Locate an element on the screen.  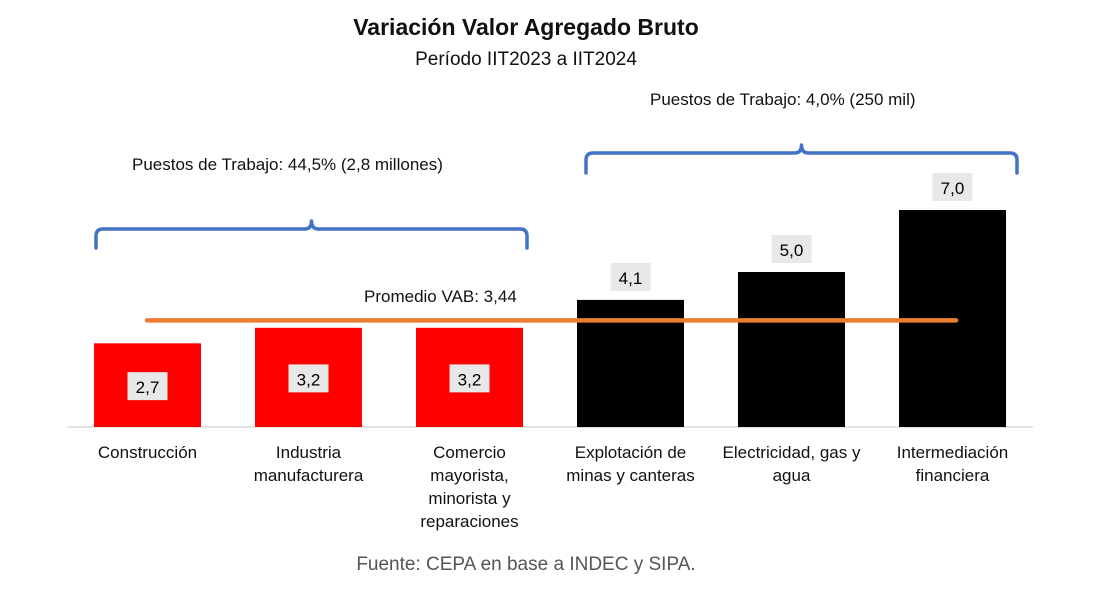
data-label-3: 3,2 is located at coordinates (470, 379).